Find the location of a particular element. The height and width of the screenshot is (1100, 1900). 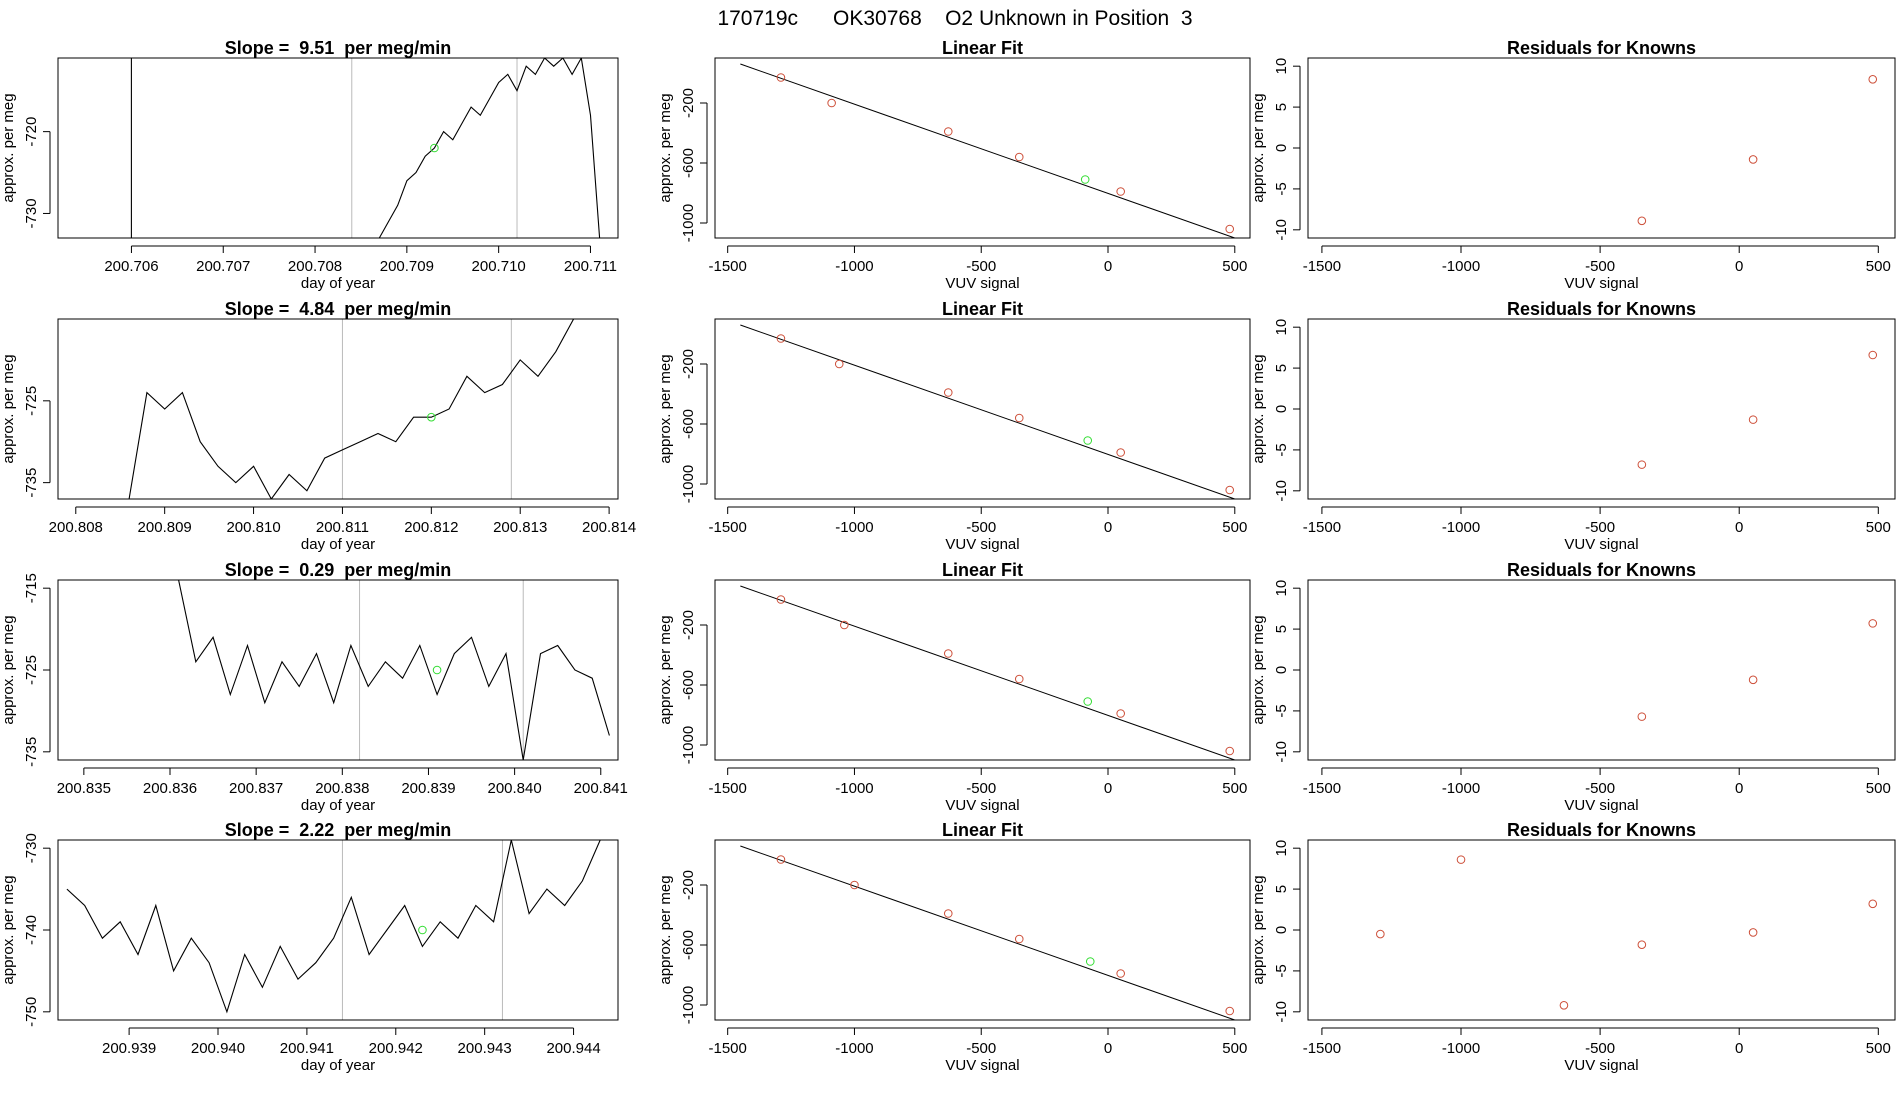

x-tick-label: 200.838 is located at coordinates (342, 788).